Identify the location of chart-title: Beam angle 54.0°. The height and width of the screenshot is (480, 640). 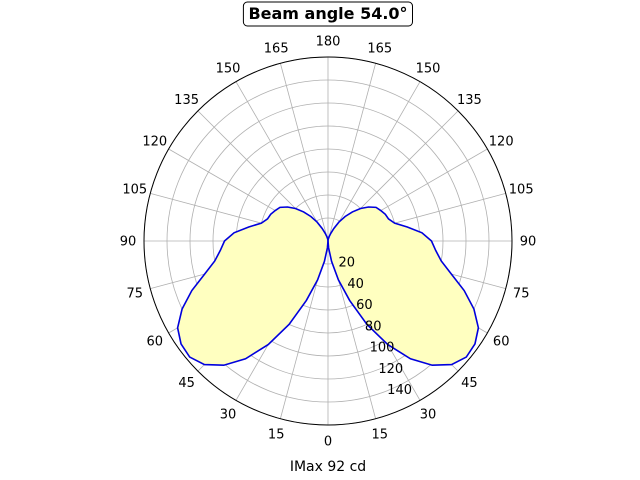
(327, 14).